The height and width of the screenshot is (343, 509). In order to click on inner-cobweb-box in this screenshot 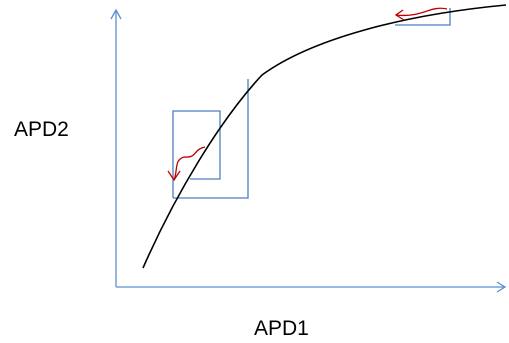, I will do `click(196, 154)`.